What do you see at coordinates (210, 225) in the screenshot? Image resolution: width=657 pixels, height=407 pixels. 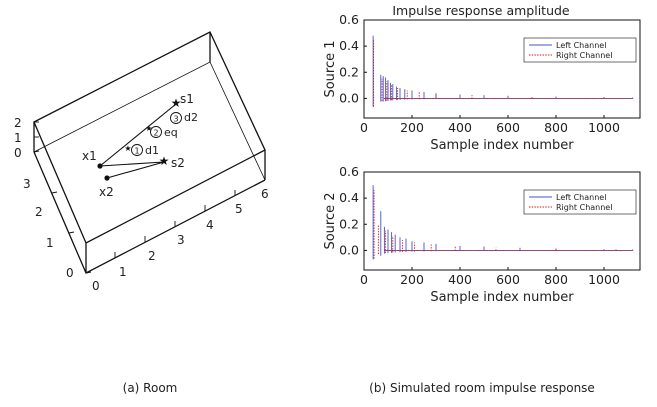 I see `room-xtick: 4` at bounding box center [210, 225].